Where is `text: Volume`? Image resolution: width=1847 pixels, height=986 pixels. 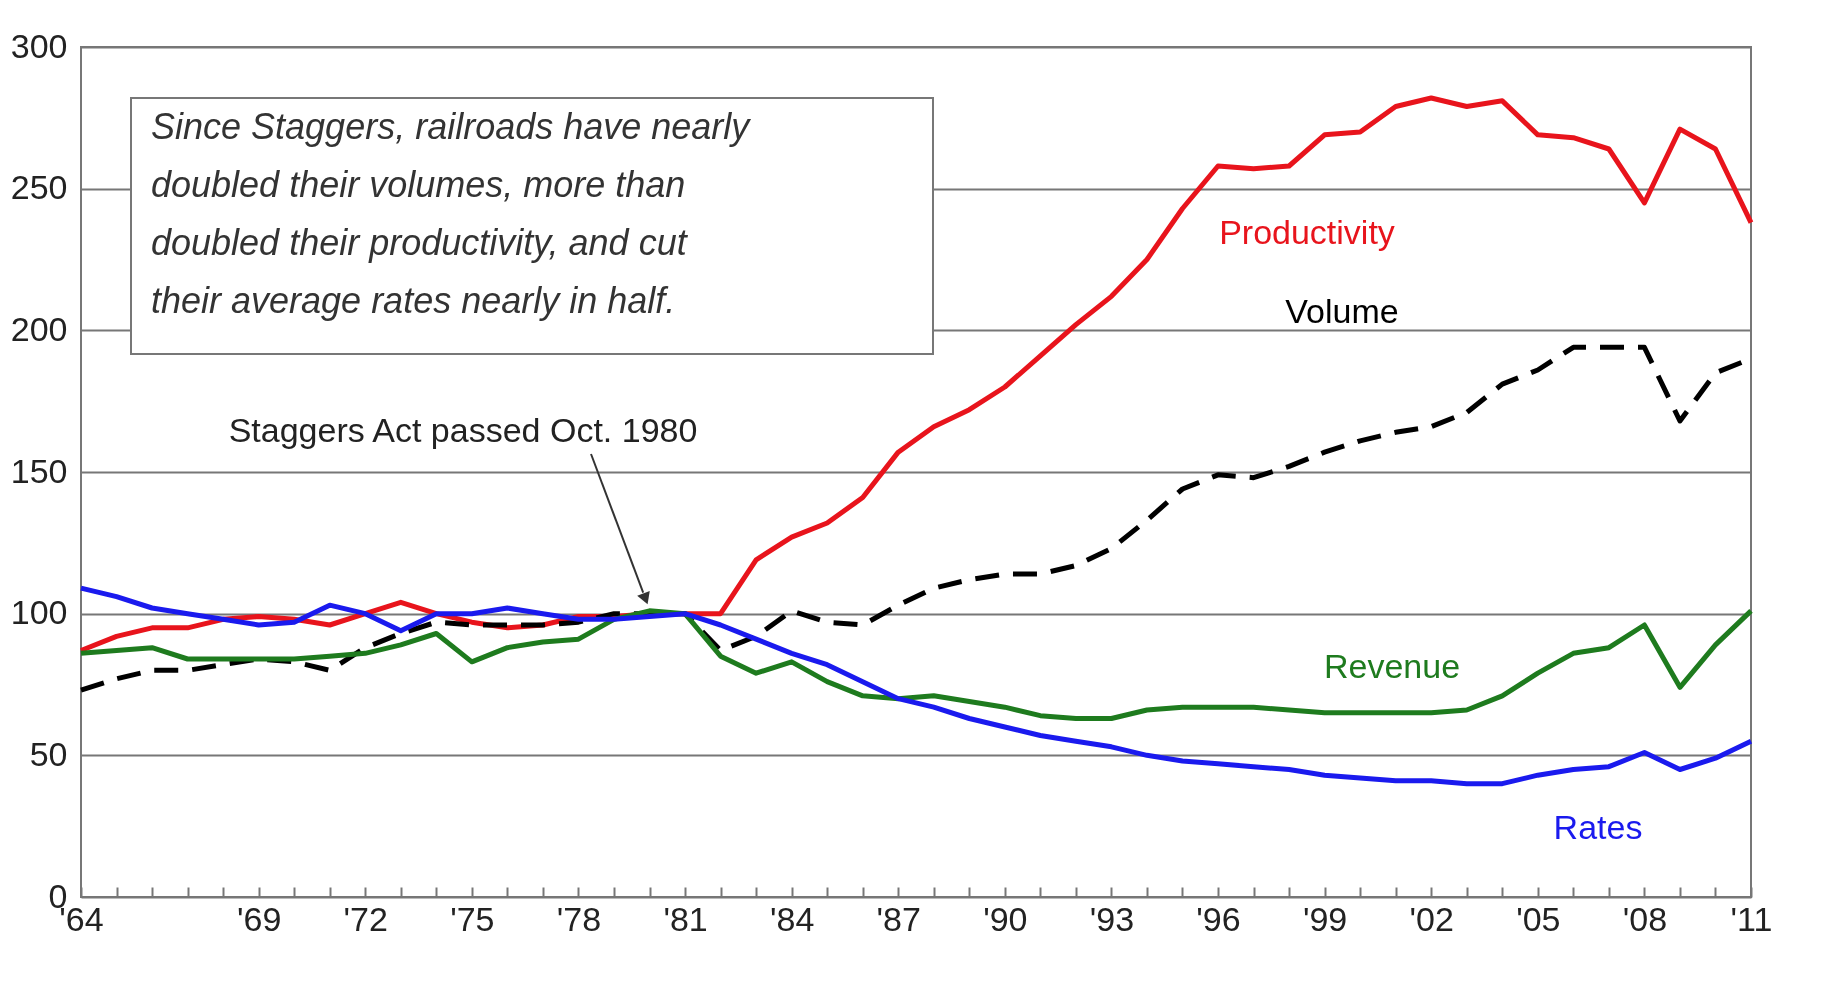
text: Volume is located at coordinates (1342, 311).